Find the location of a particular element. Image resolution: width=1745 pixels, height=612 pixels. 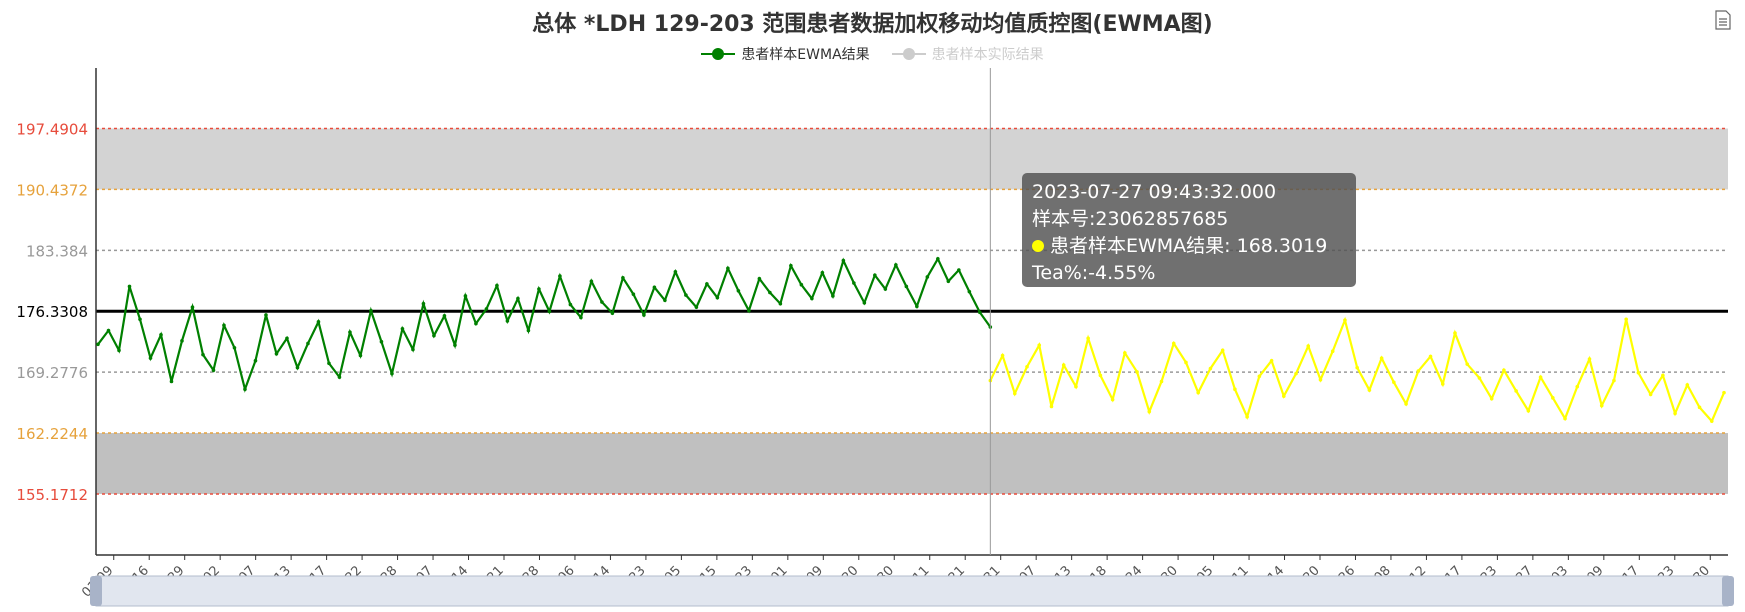

legend: 患者样本EWMA结果 患者样本实际结果 is located at coordinates (872, 54).